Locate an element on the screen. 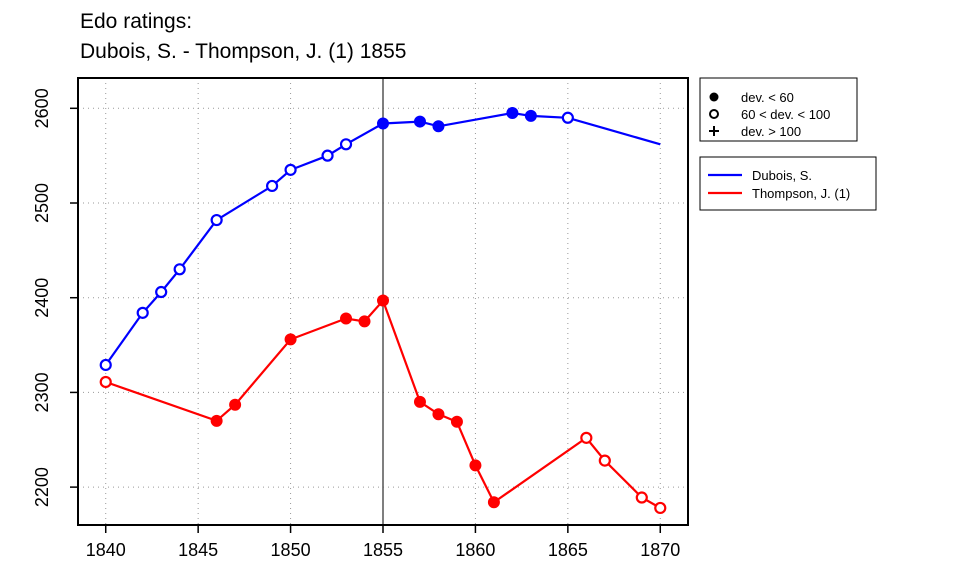  chart-title-line-1: Edo ratings: is located at coordinates (136, 21).